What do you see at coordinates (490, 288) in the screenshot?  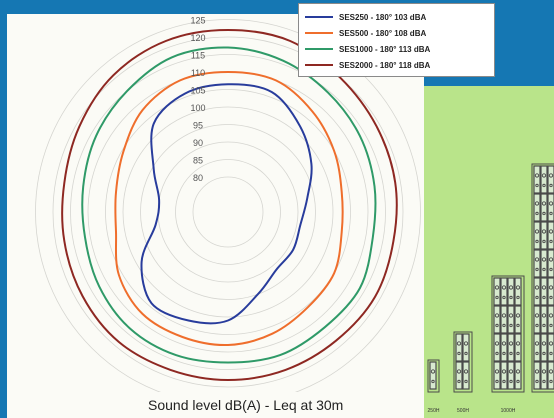 I see `speaker-array-illustration: 250H500H1000H2000H` at bounding box center [490, 288].